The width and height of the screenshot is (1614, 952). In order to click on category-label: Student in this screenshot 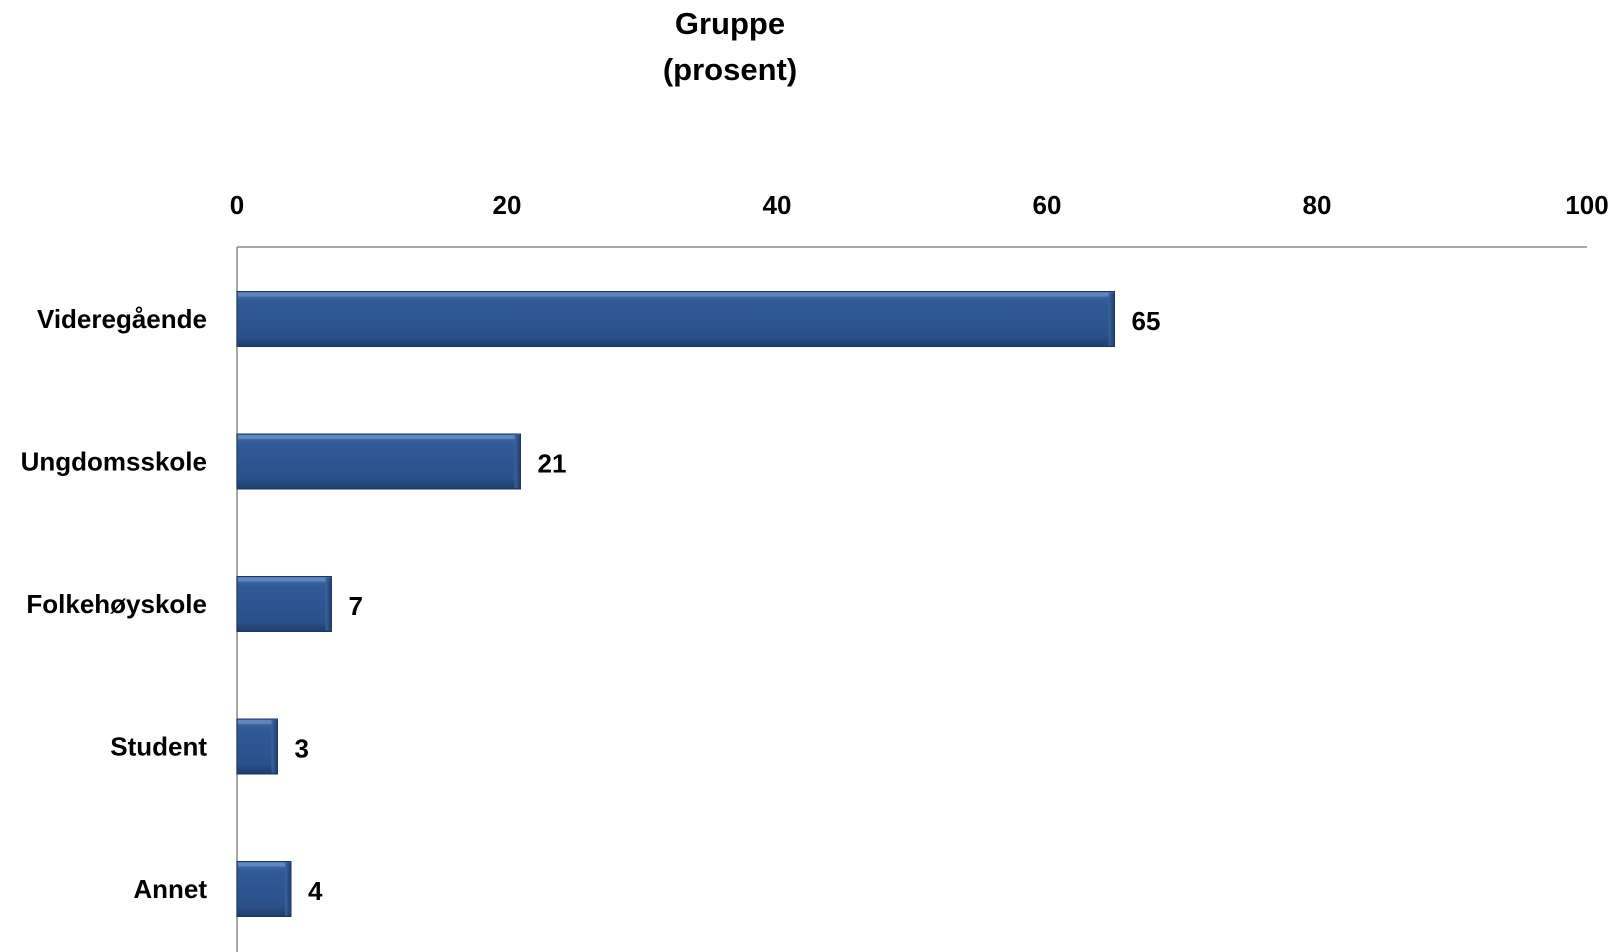, I will do `click(158, 747)`.